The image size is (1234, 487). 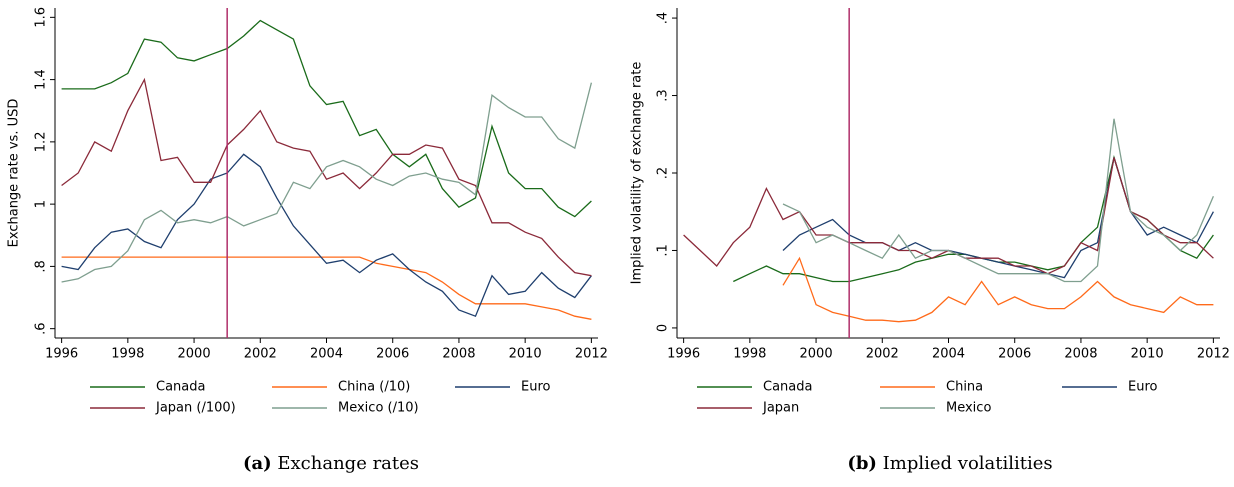 I want to click on legend-label: Mexico (/10), so click(x=378, y=408).